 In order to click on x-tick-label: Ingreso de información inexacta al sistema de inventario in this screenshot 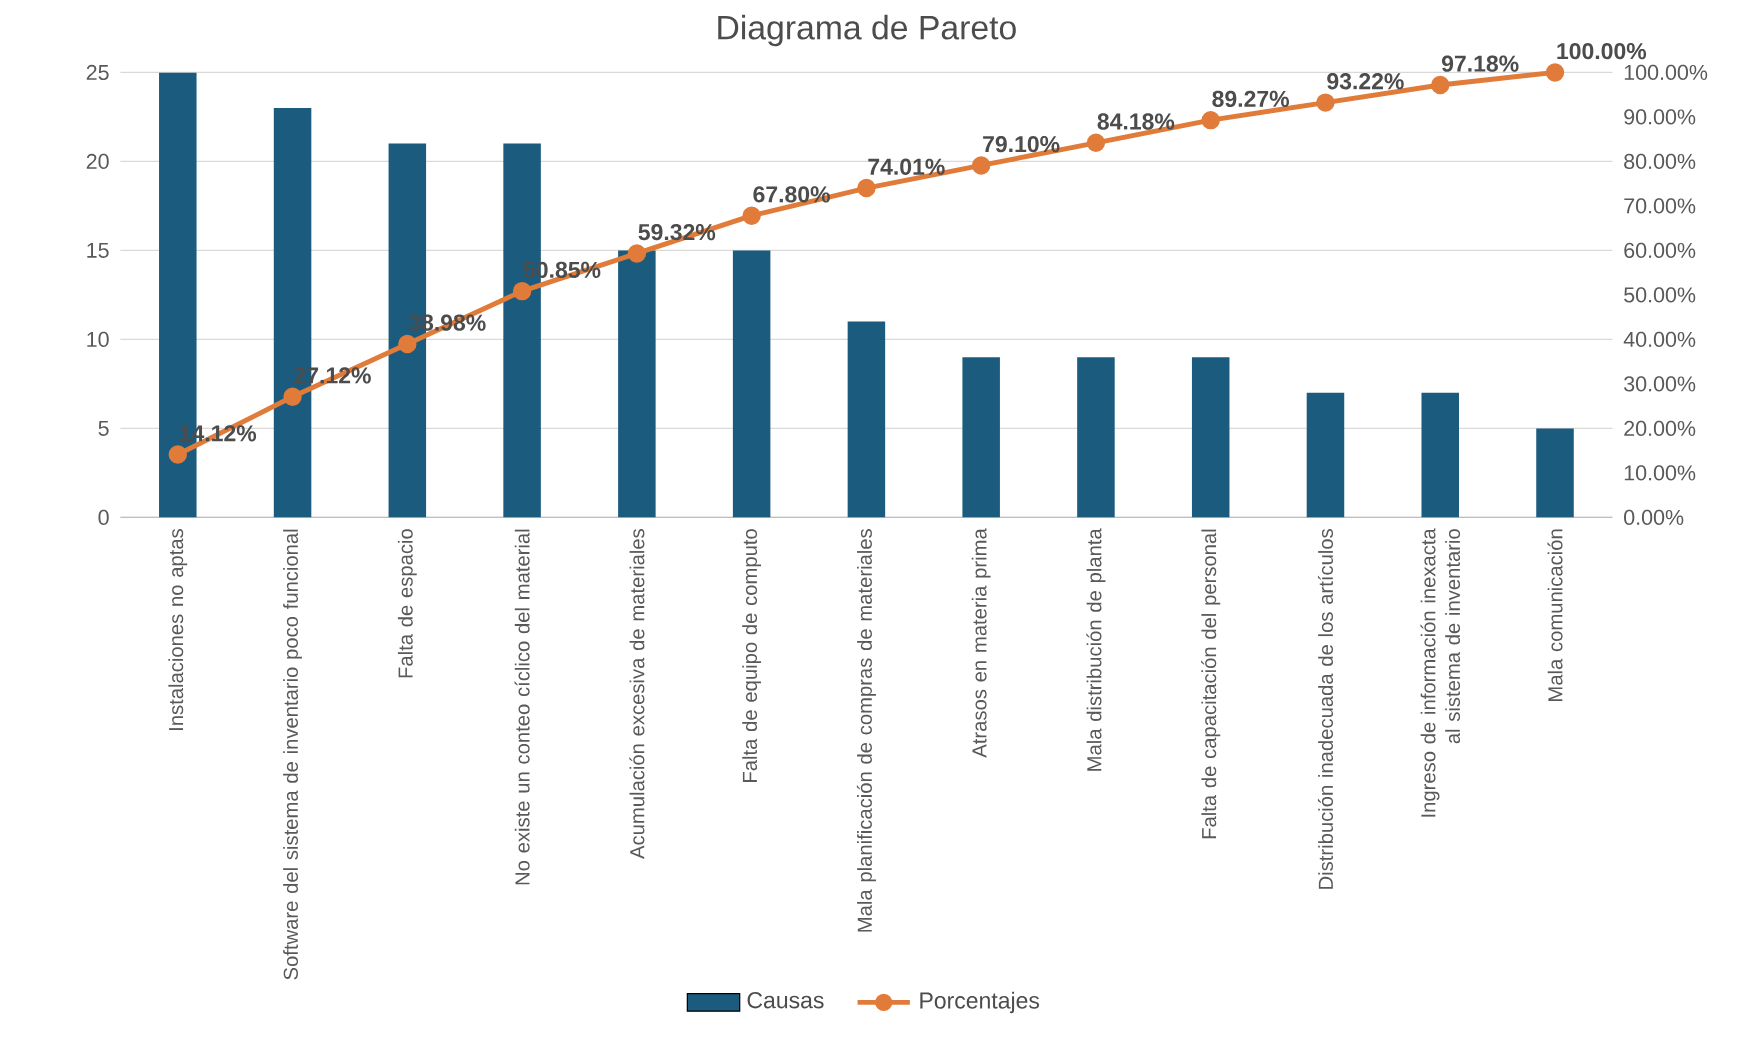, I will do `click(1440, 672)`.